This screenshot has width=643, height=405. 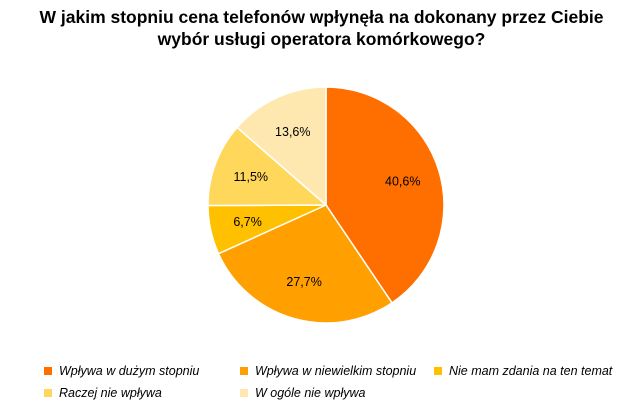 What do you see at coordinates (247, 222) in the screenshot?
I see `slice-data-label: 6,7%` at bounding box center [247, 222].